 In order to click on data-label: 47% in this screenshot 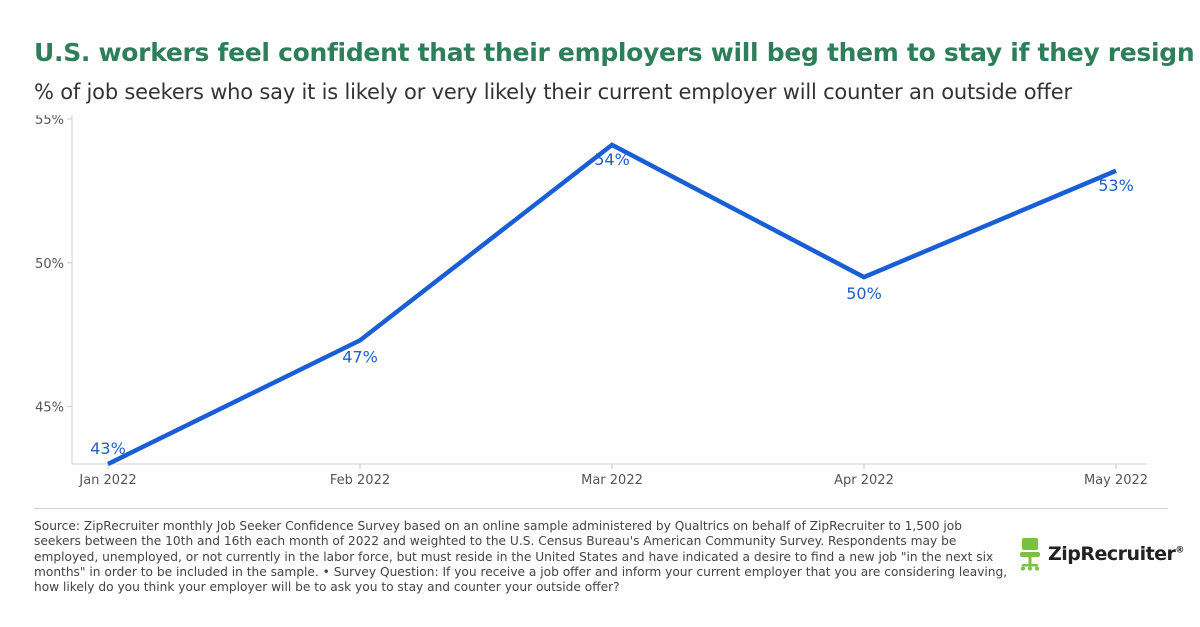, I will do `click(360, 356)`.